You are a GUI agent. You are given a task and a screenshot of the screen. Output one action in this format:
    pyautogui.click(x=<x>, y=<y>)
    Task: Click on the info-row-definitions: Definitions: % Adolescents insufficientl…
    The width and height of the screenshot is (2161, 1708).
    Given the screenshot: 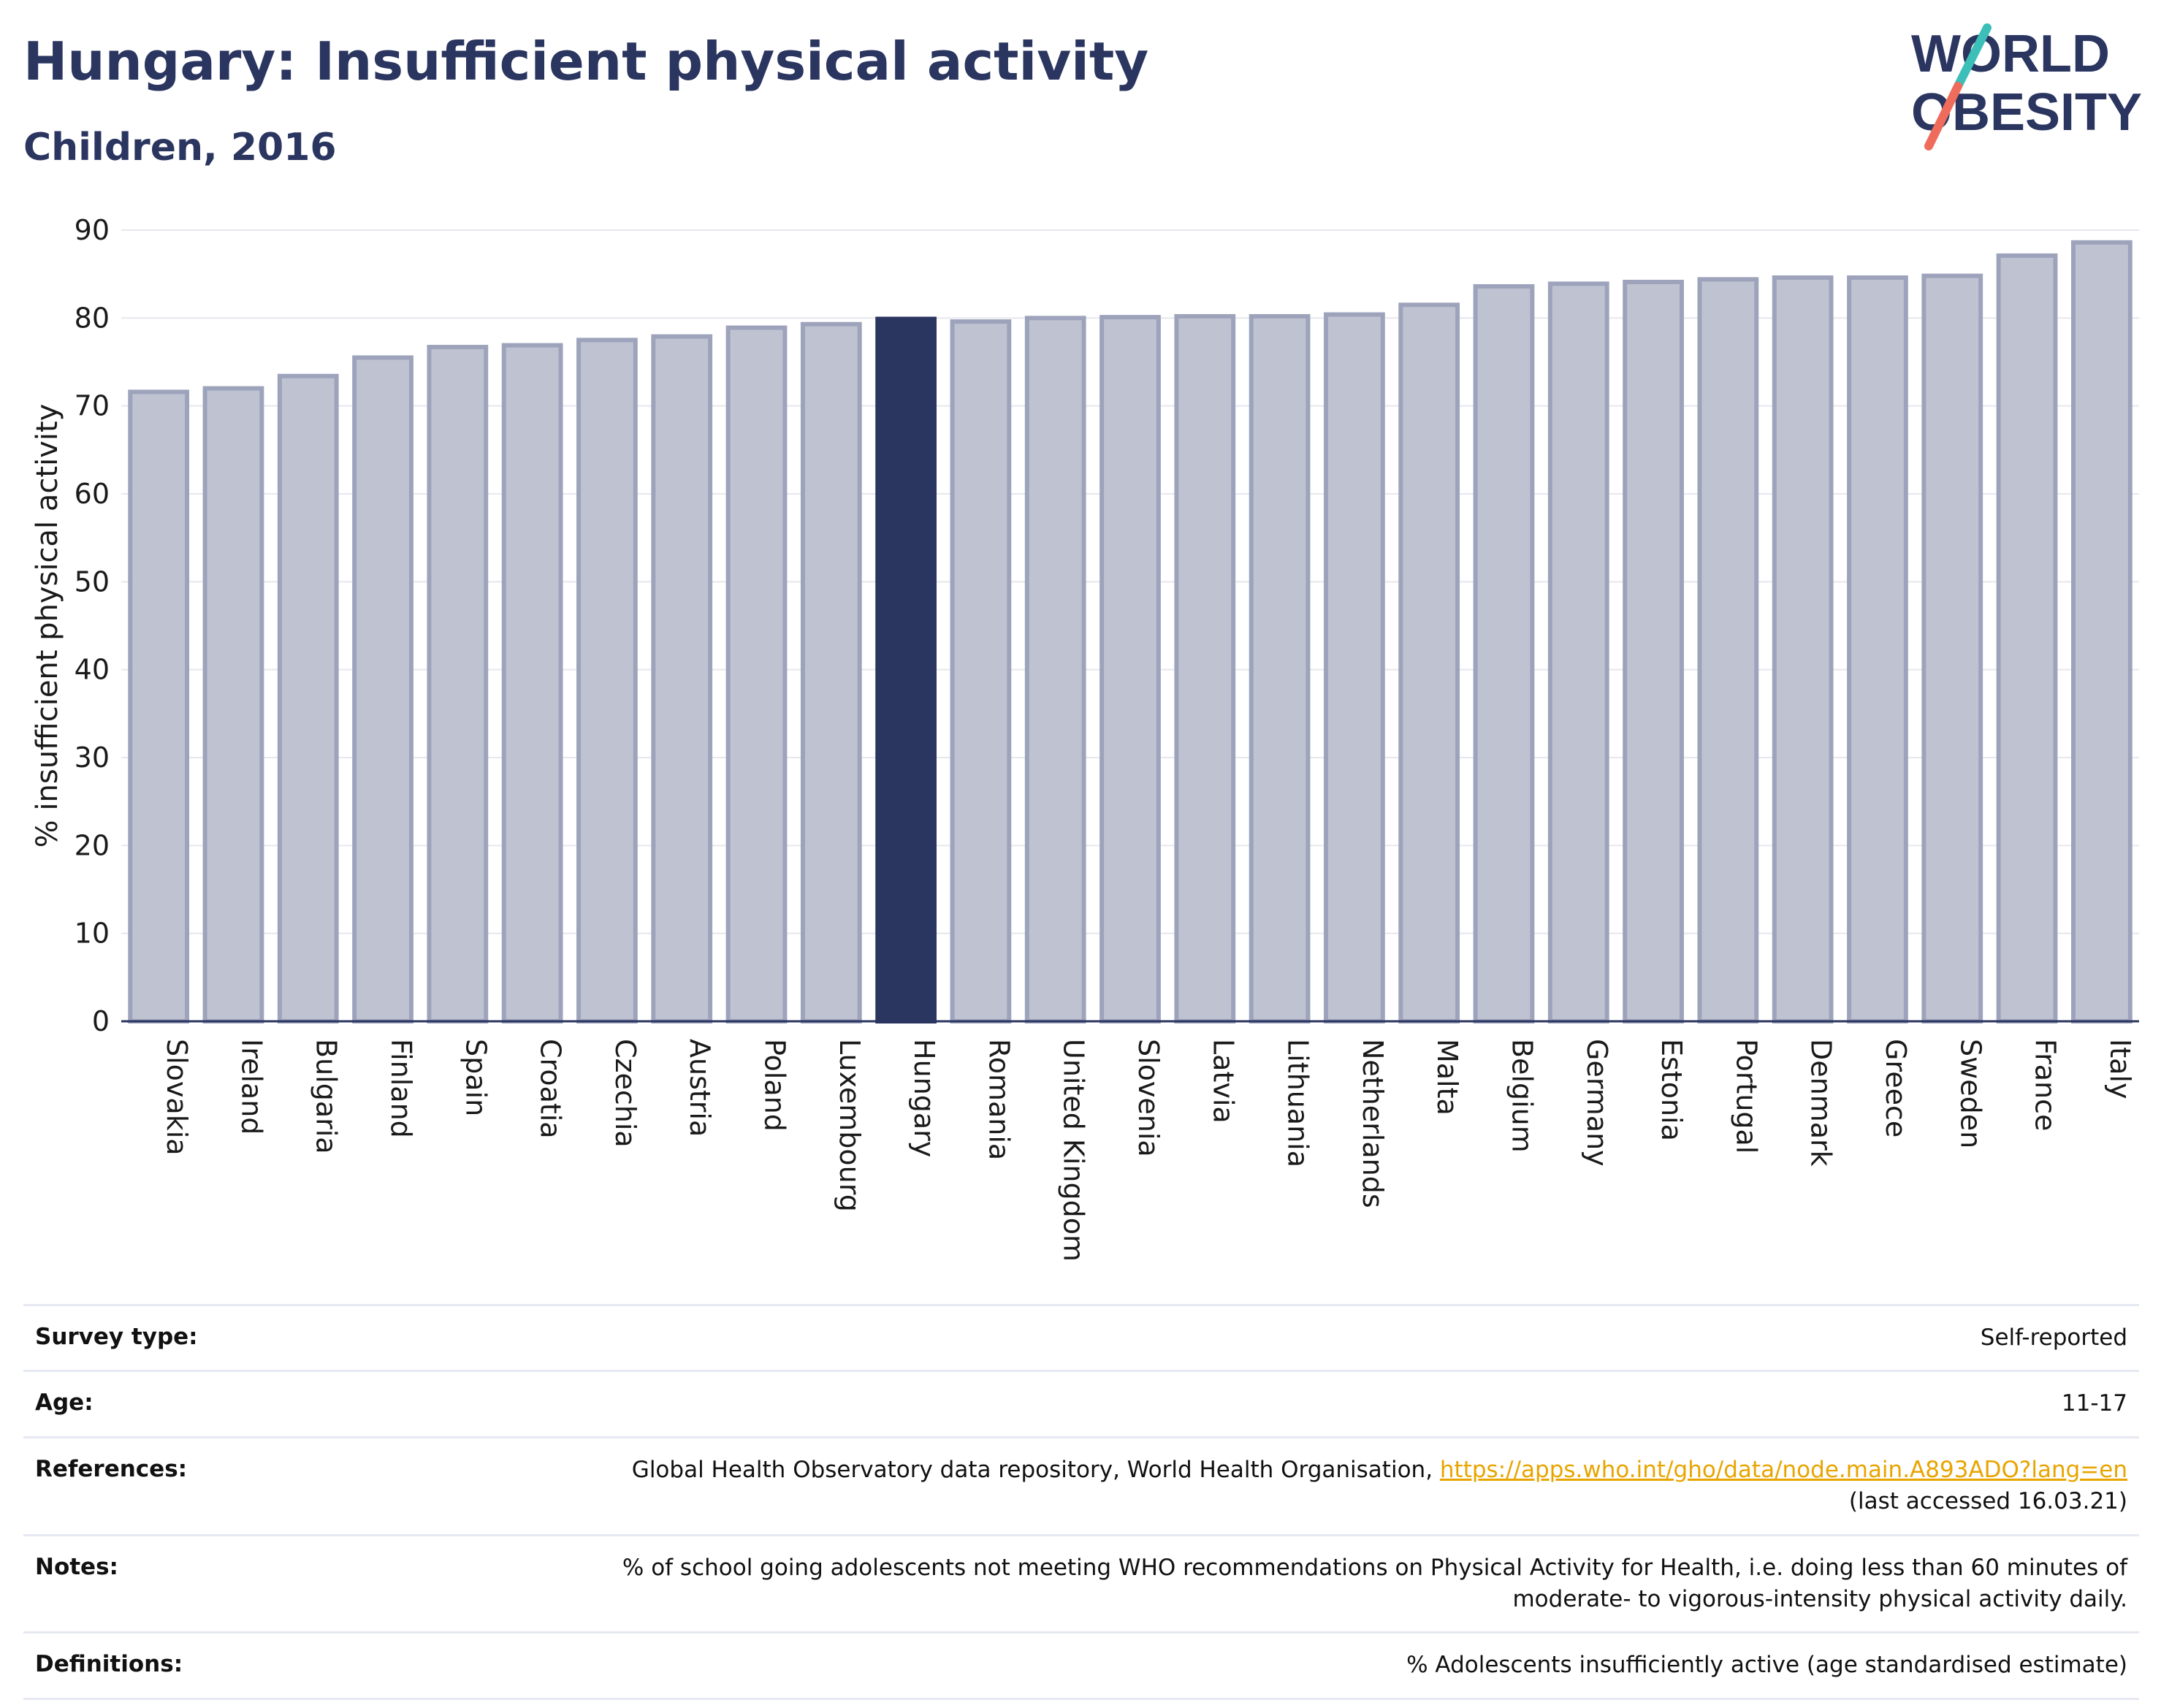 What is the action you would take?
    pyautogui.click(x=1081, y=1665)
    